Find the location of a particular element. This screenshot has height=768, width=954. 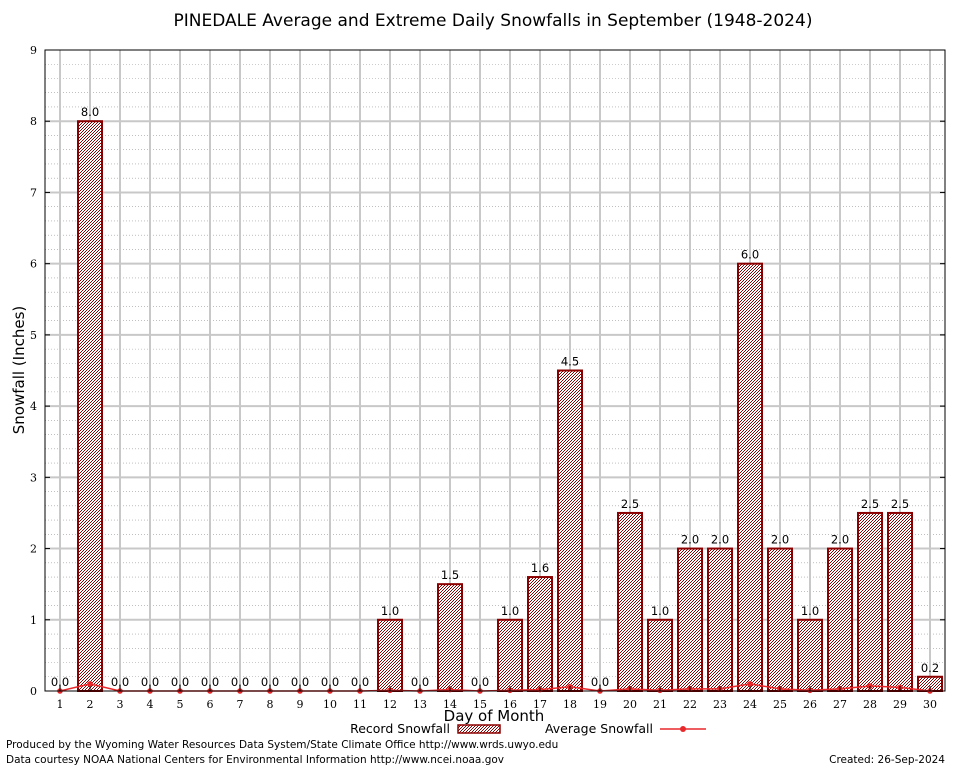

x-tick-label: 1 is located at coordinates (60, 704).